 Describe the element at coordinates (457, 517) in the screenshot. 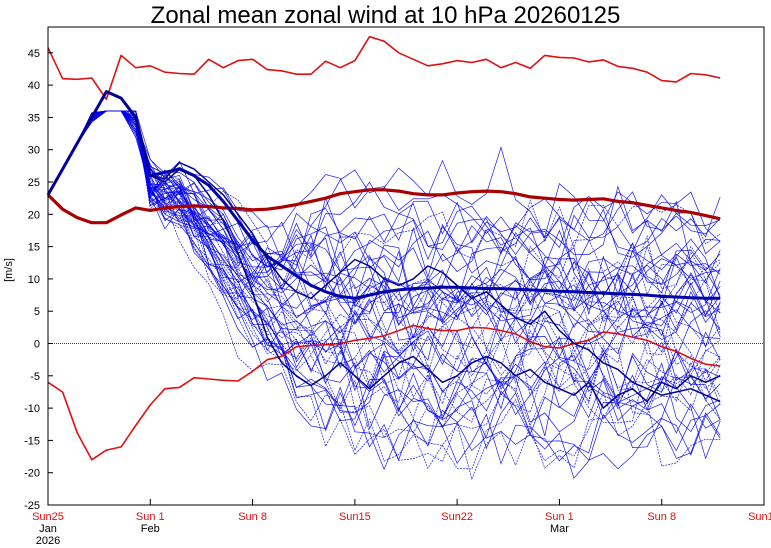

I see `x-tick-label: Sun22` at that location.